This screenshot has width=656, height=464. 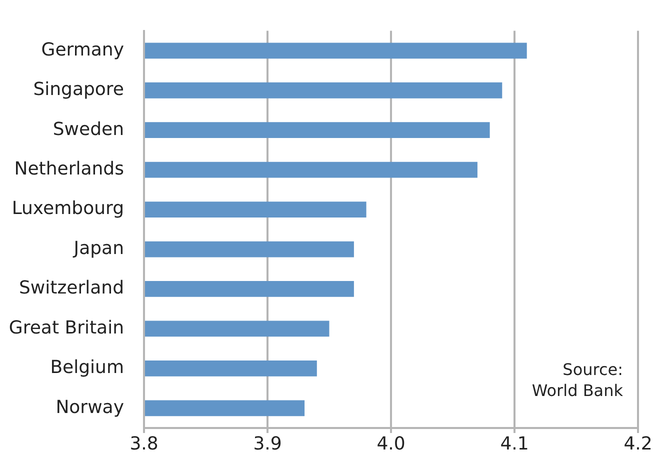 What do you see at coordinates (267, 443) in the screenshot?
I see `x-tick-label: 3.9` at bounding box center [267, 443].